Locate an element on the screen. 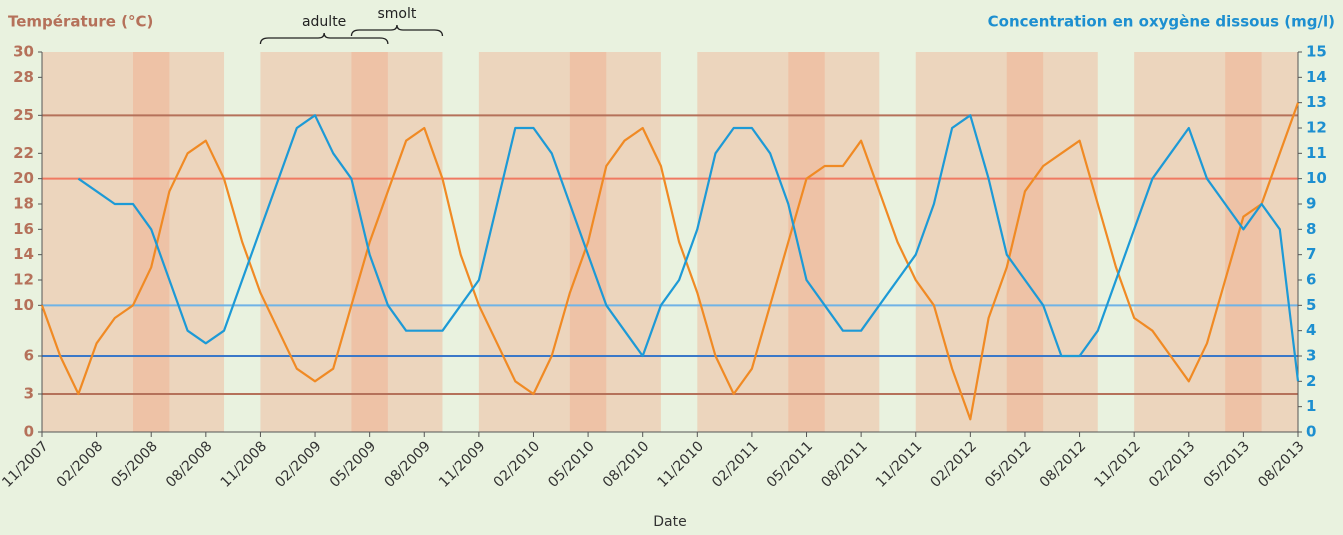  y2-tick-label: 13 is located at coordinates (1316, 102).